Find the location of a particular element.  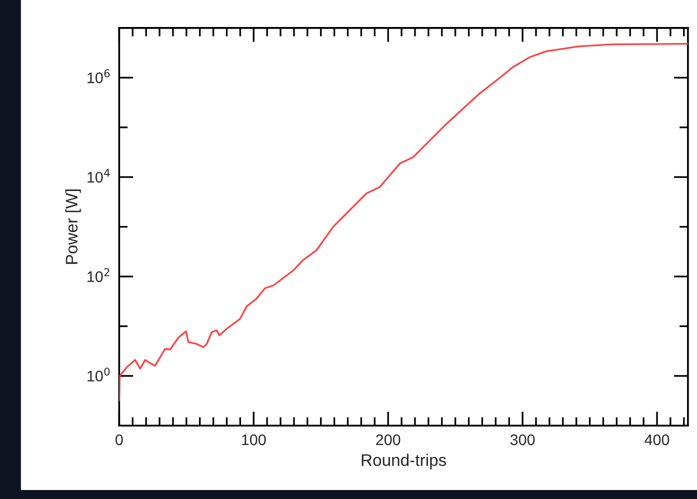

y-axis-title: Power [W] is located at coordinates (73, 227).